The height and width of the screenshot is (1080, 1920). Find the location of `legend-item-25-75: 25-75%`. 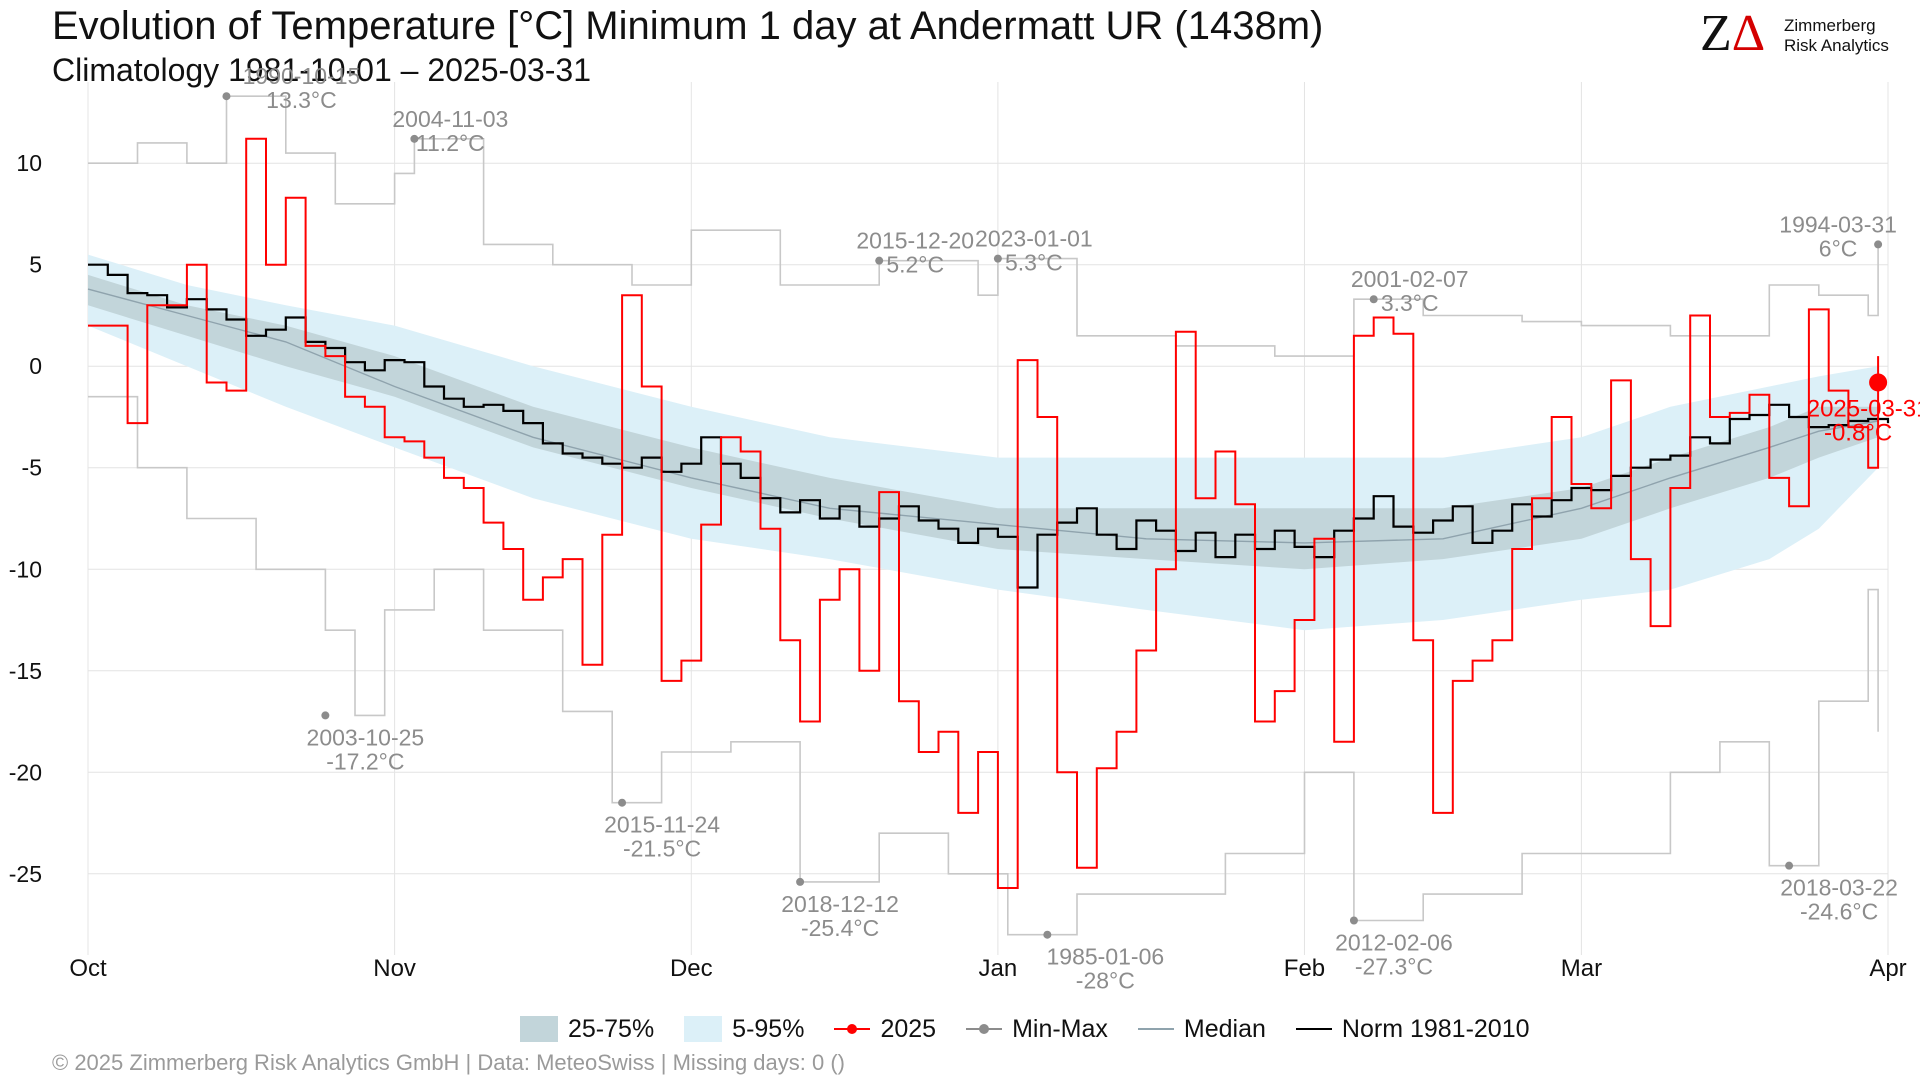

legend-item-25-75: 25-75% is located at coordinates (587, 1029).